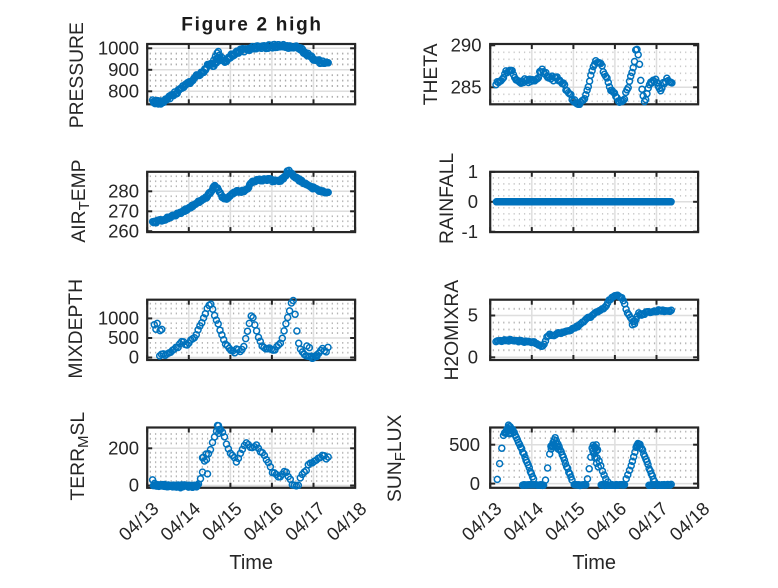  Describe the element at coordinates (123, 91) in the screenshot. I see `svg-text: 800` at that location.